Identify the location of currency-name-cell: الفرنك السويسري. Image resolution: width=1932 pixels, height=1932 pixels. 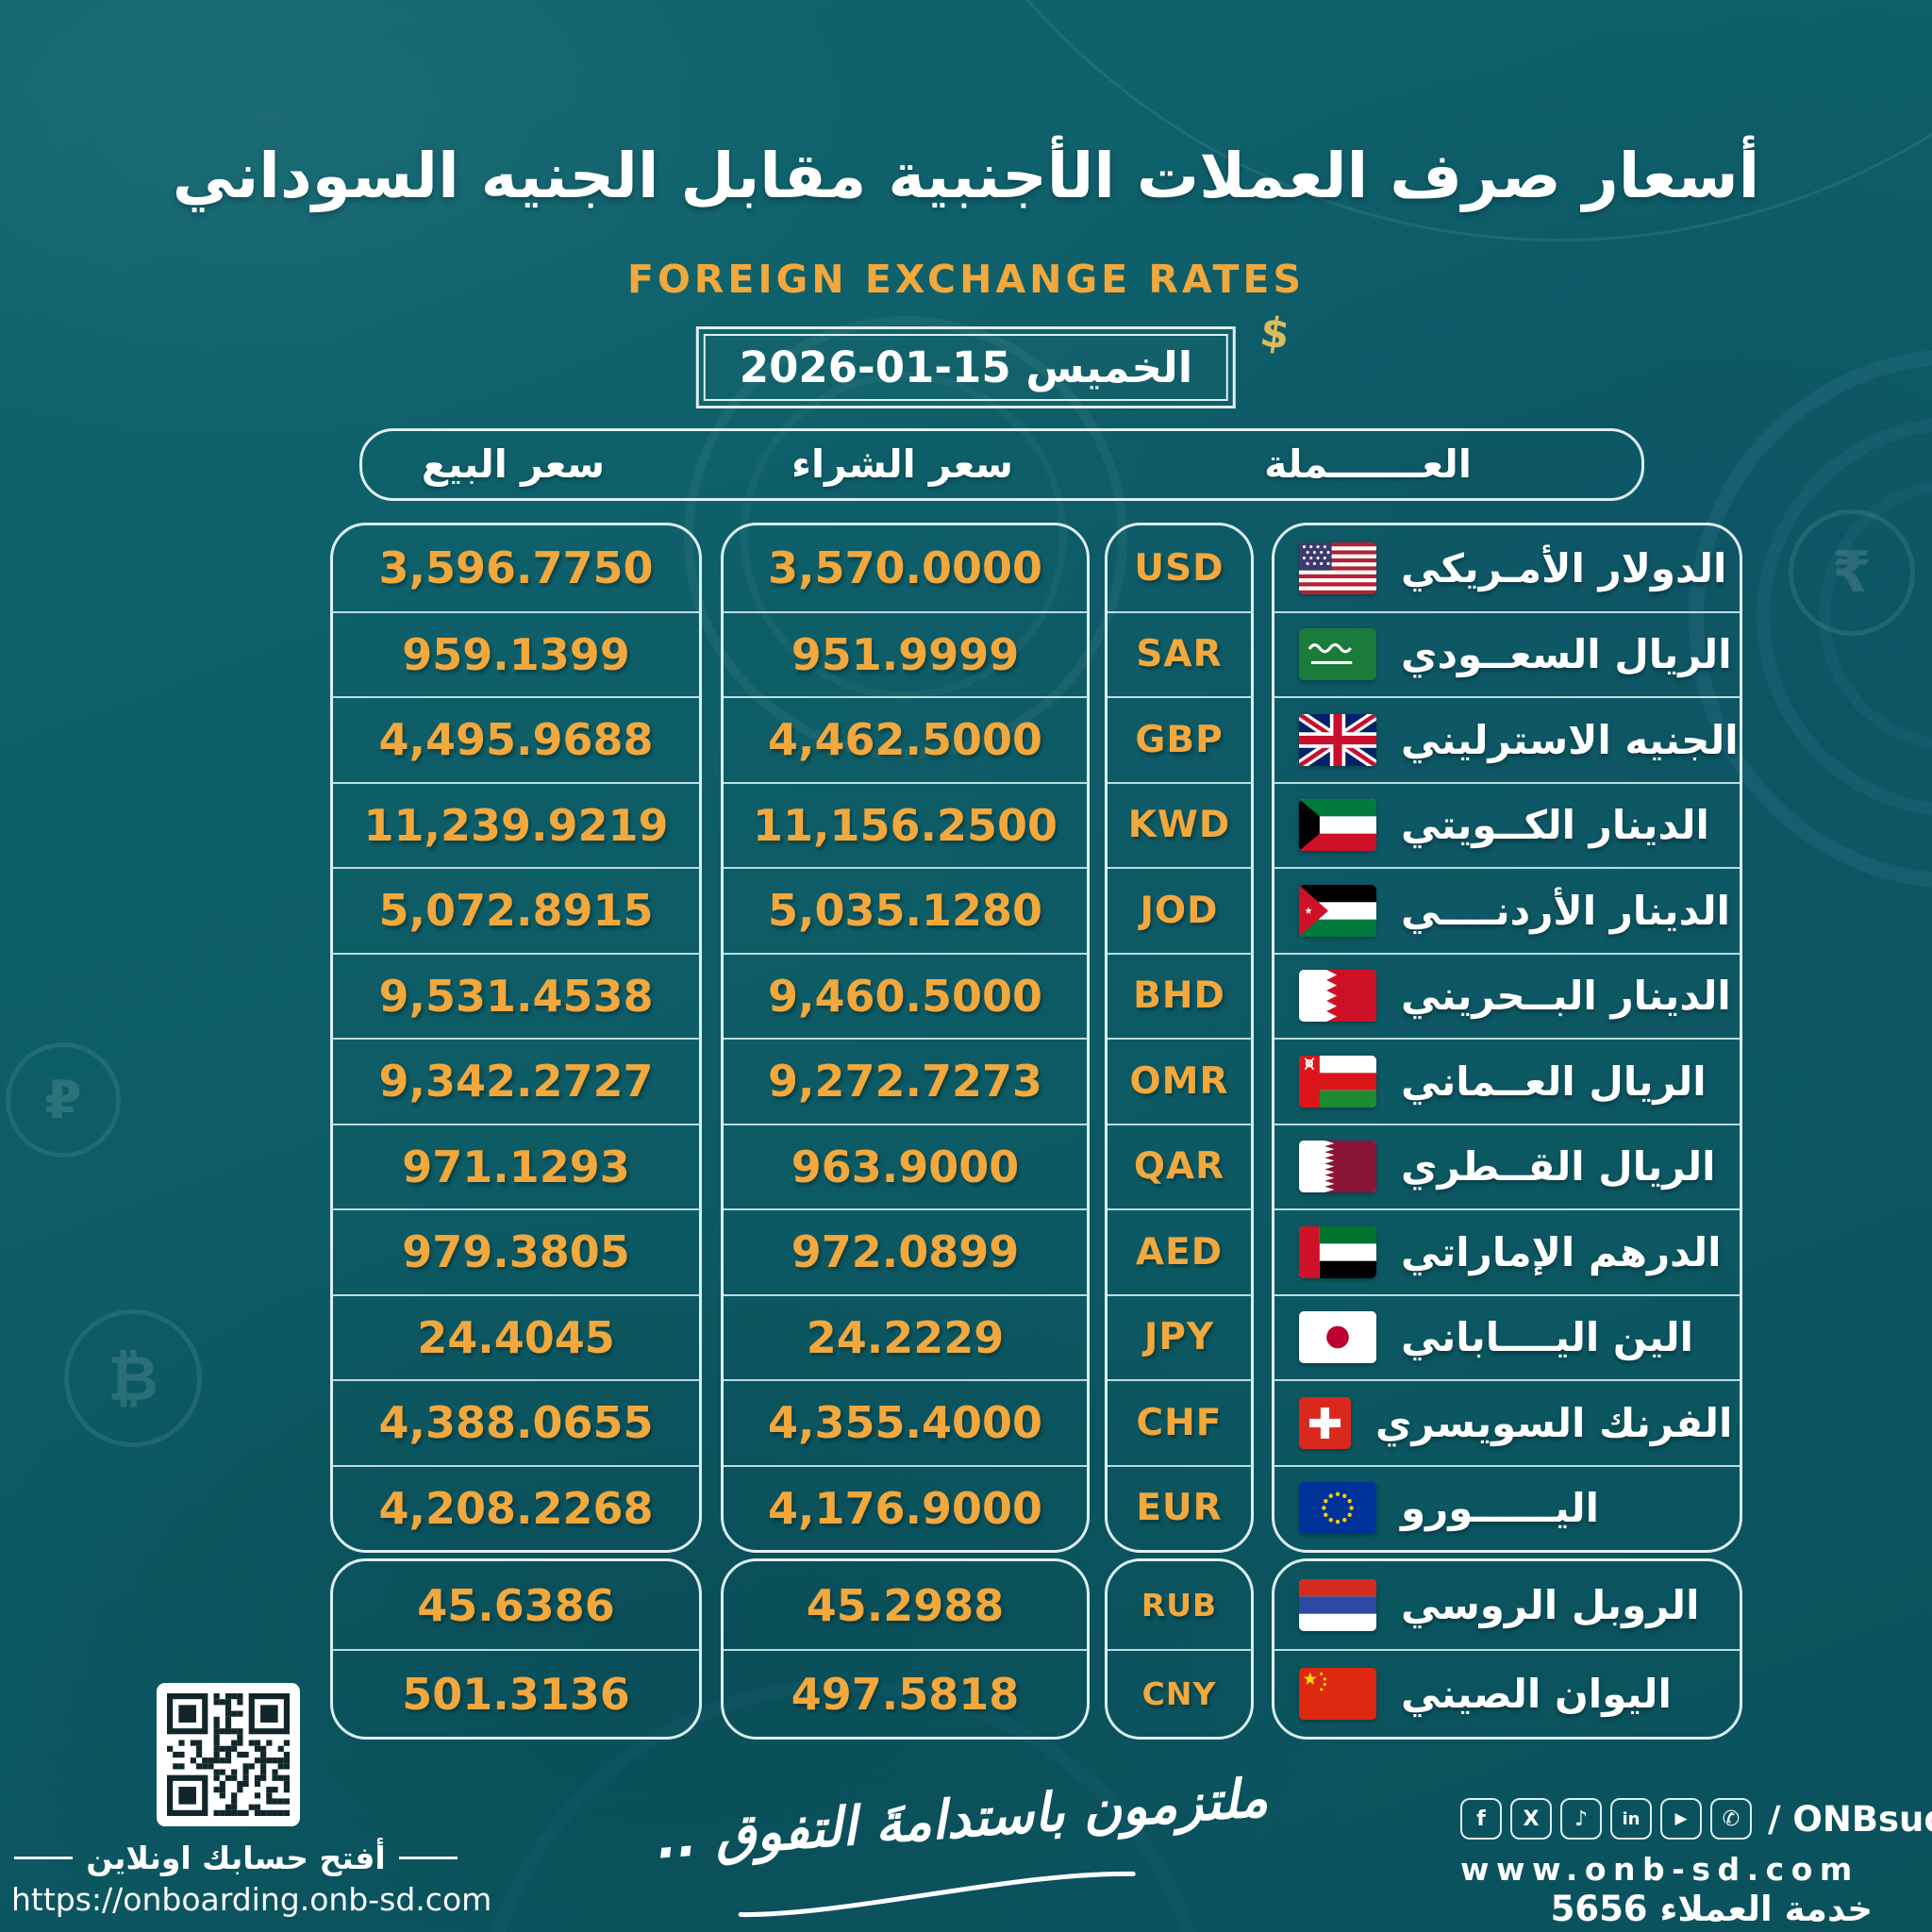
(1507, 1422).